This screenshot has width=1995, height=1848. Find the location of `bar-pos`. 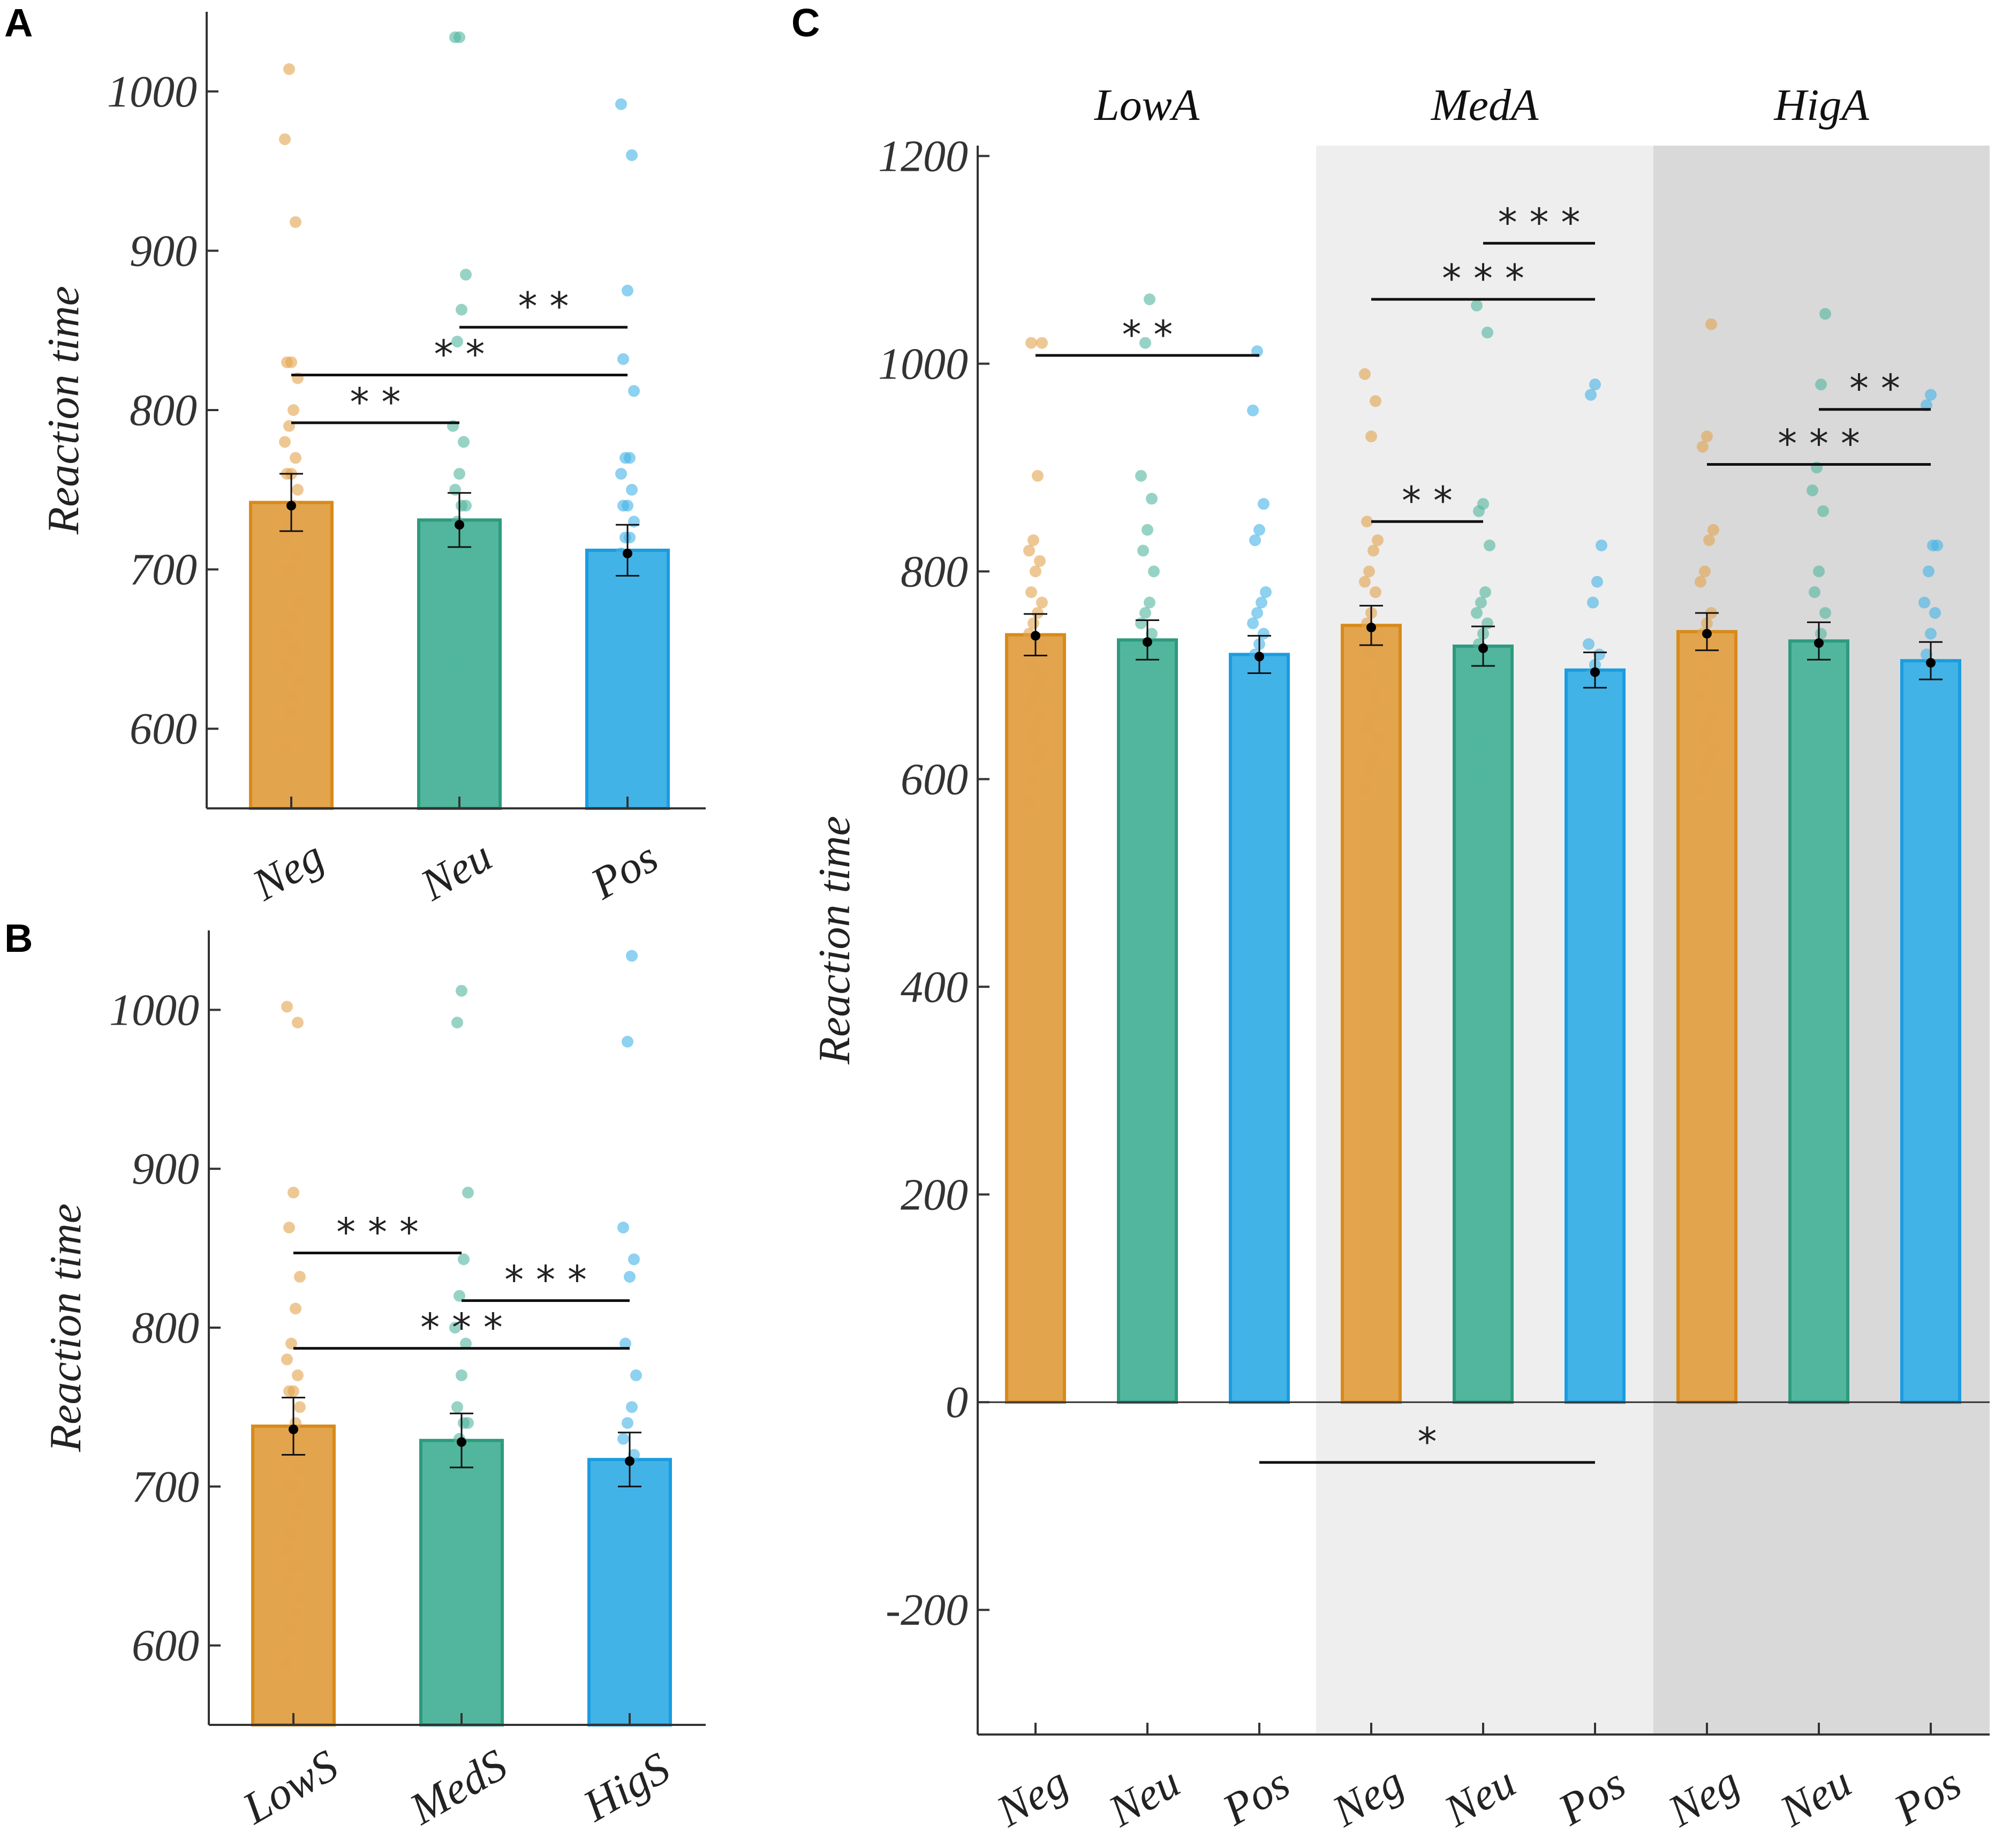

bar-pos is located at coordinates (1260, 1028).